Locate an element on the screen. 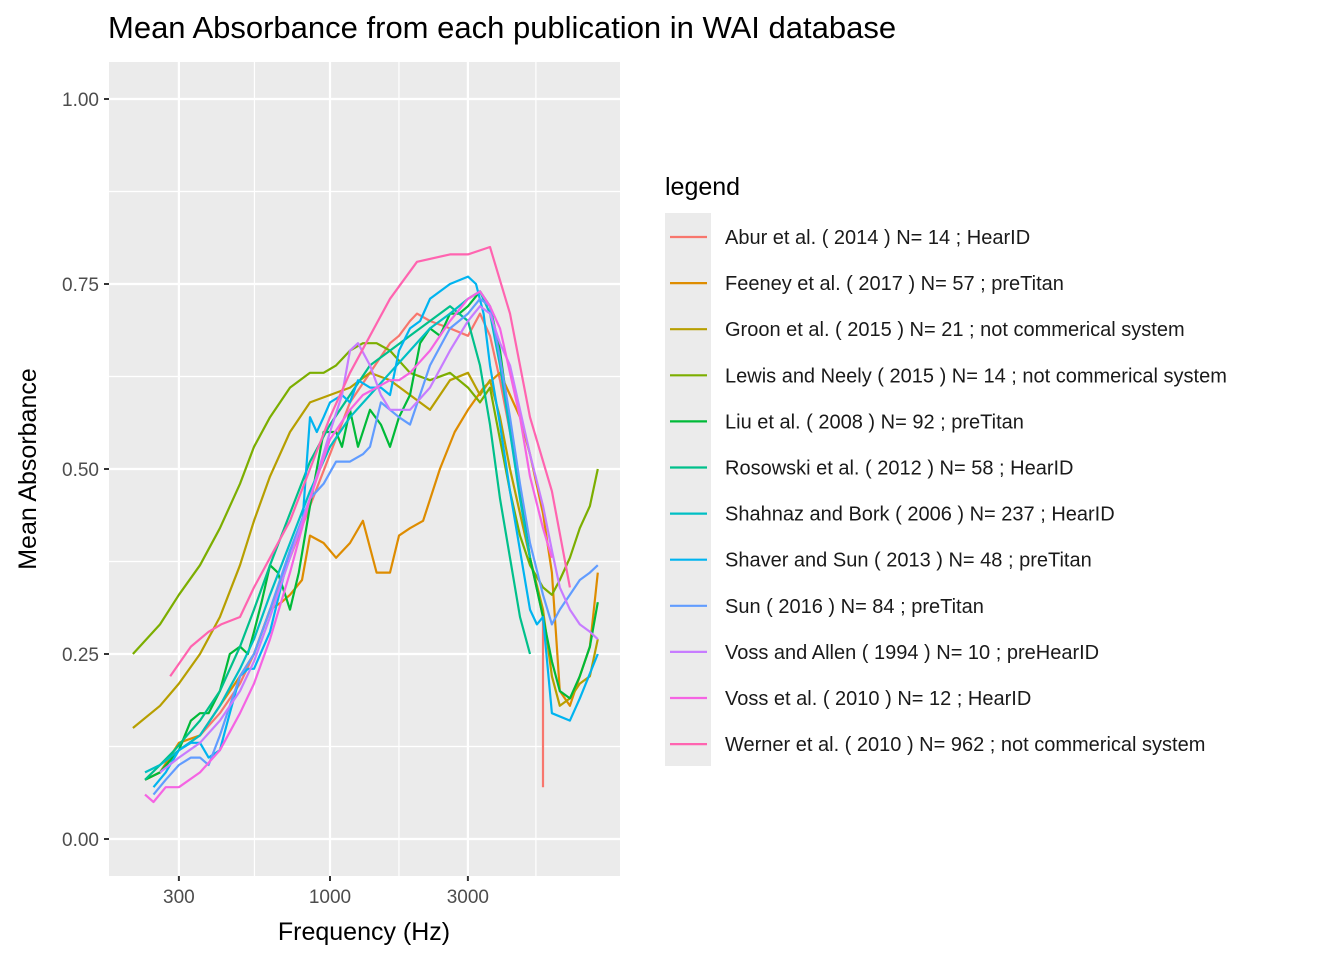 Image resolution: width=1344 pixels, height=960 pixels. legend-label: Rosowski et al. ( 2012 ) N= 58 ; HearID is located at coordinates (899, 469).